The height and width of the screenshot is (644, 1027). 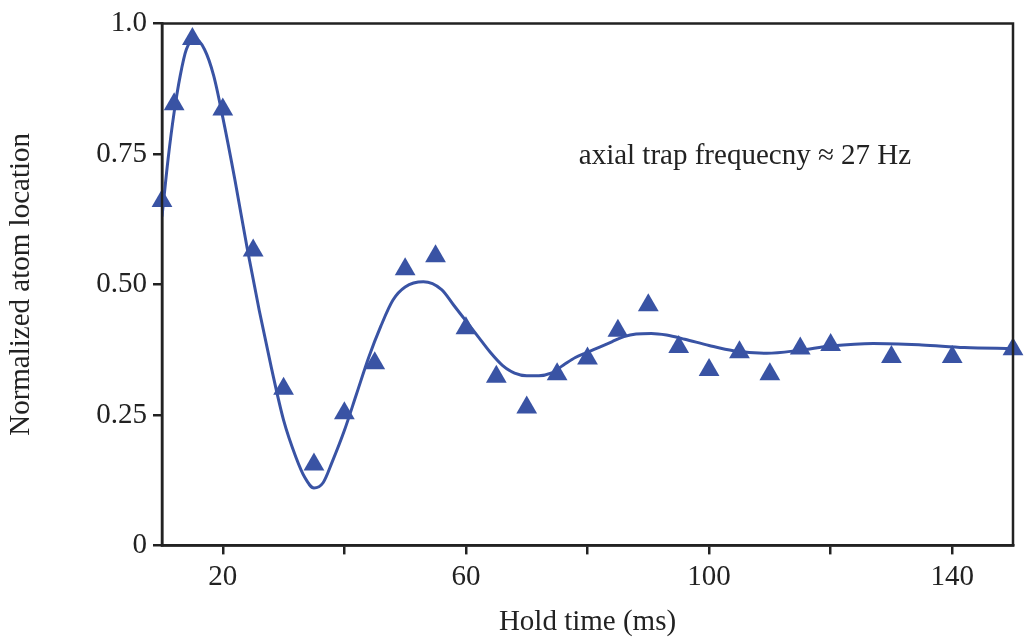 I want to click on y-tick-label: 1.0, so click(x=128, y=21).